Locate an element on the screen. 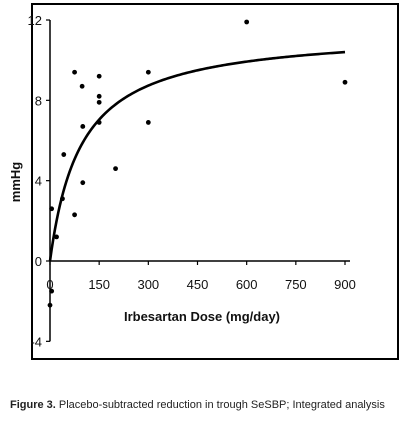  x-axis-title: Irbesartan Dose (mg/day) is located at coordinates (202, 316).